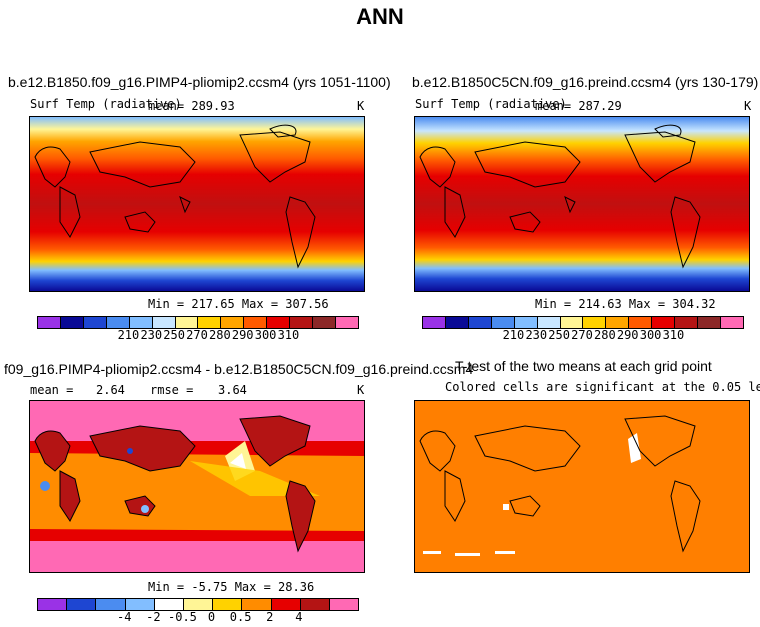  Describe the element at coordinates (361, 390) in the screenshot. I see `units-bottom-left: K` at that location.